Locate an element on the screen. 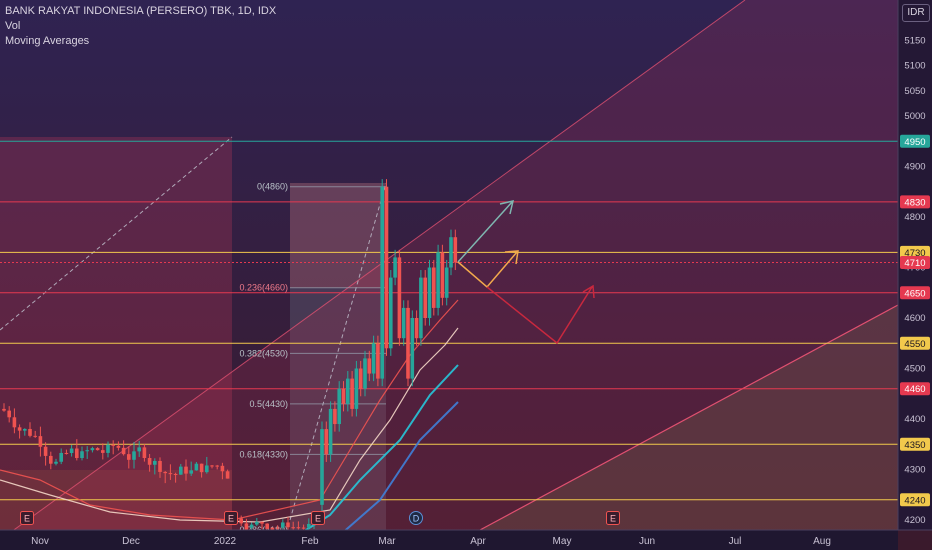  x-tick-Jun: Jun is located at coordinates (647, 541).